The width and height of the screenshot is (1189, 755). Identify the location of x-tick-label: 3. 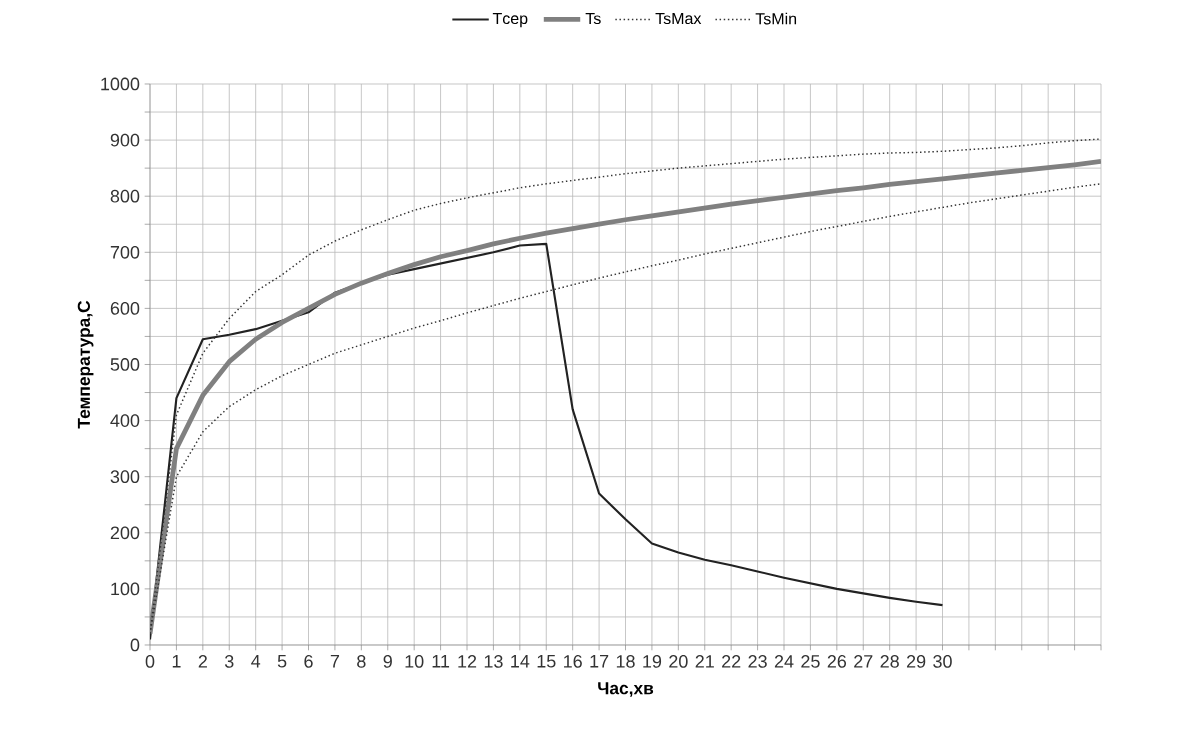
(229, 661).